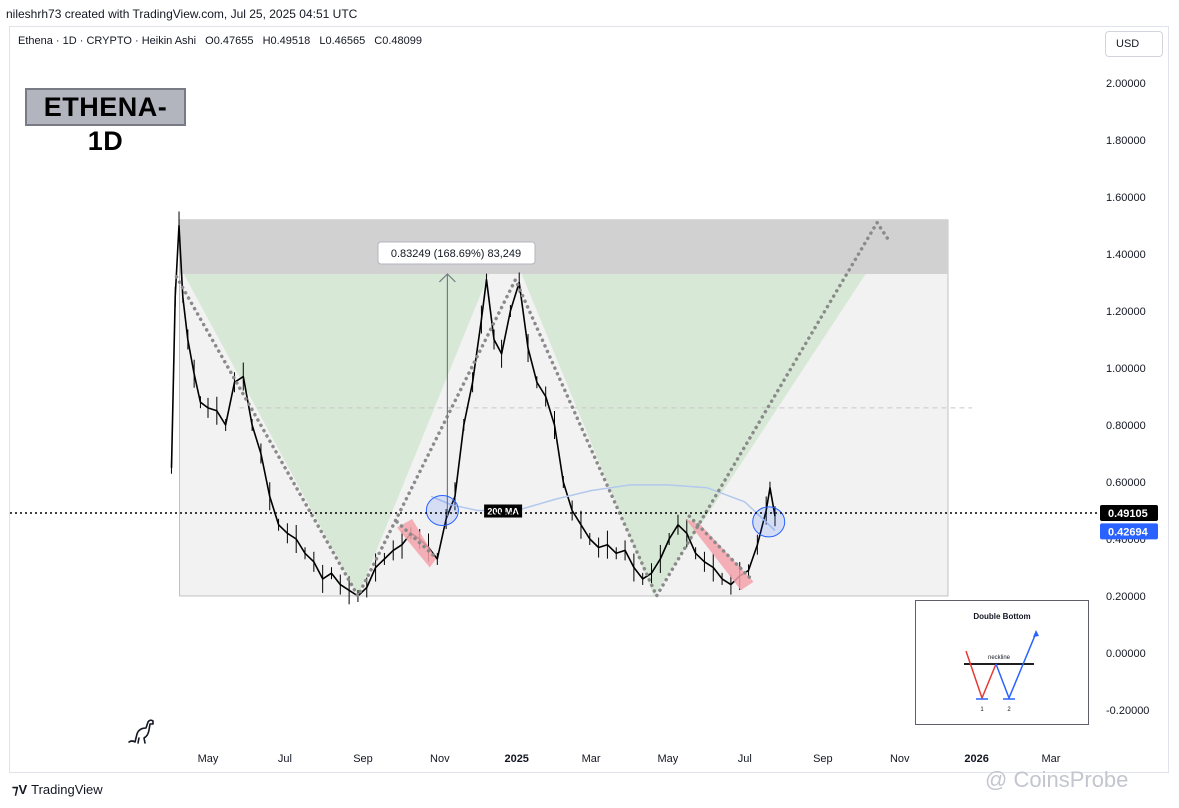 This screenshot has width=1179, height=808. What do you see at coordinates (1009, 710) in the screenshot?
I see `inset-bottom2-label: 2` at bounding box center [1009, 710].